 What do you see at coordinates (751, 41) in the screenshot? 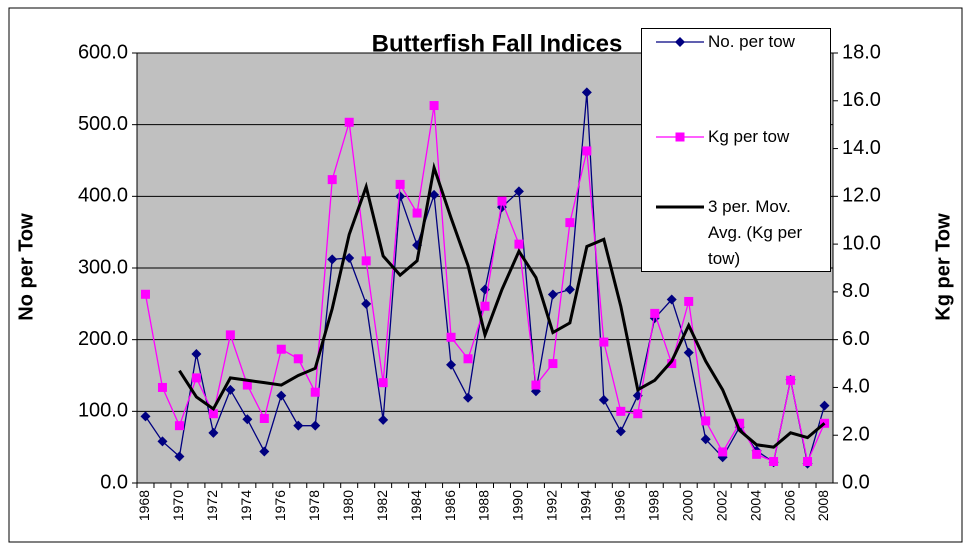
I see `legend-label: No. per tow` at bounding box center [751, 41].